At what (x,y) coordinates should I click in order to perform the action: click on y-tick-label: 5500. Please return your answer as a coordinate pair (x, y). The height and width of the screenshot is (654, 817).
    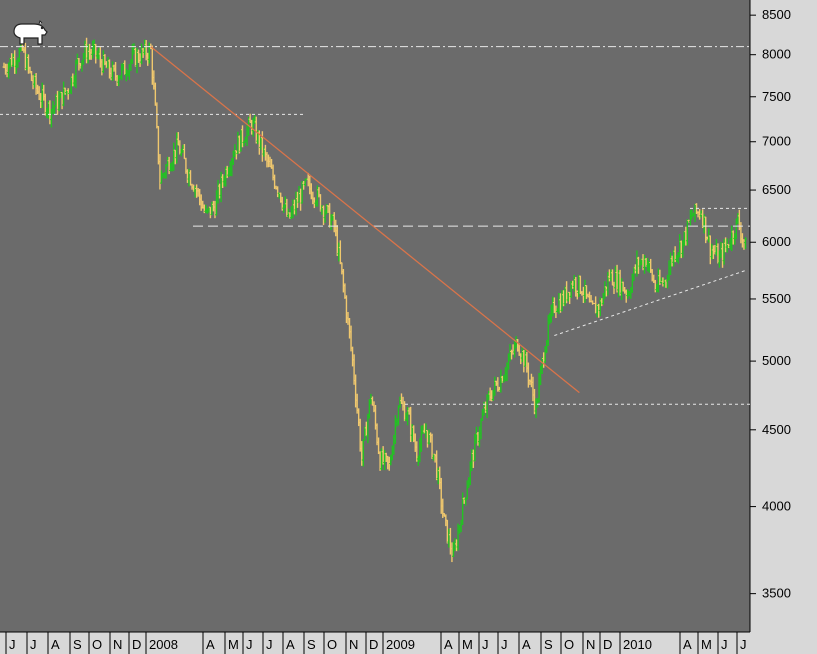
    Looking at the image, I should click on (776, 298).